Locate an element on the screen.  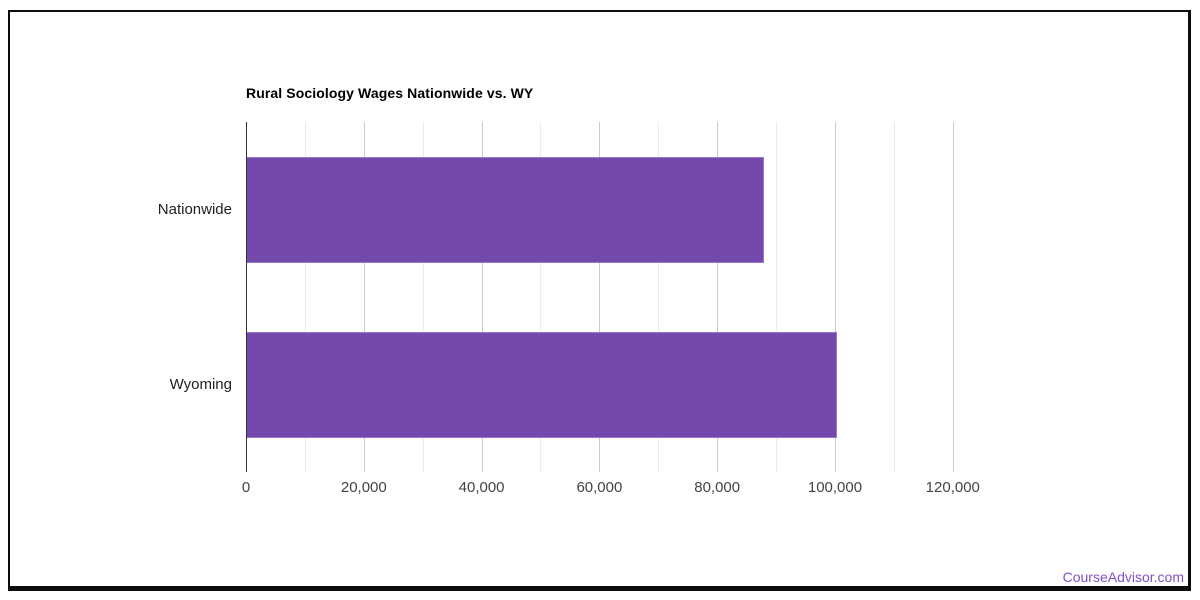
bar-nationwide is located at coordinates (505, 209).